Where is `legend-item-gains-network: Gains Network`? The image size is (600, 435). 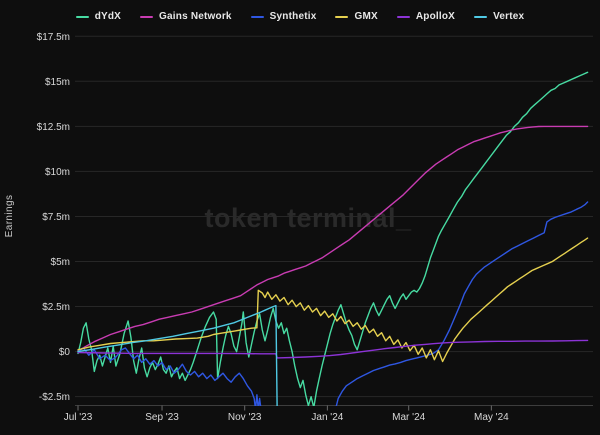
legend-item-gains-network: Gains Network is located at coordinates (186, 16).